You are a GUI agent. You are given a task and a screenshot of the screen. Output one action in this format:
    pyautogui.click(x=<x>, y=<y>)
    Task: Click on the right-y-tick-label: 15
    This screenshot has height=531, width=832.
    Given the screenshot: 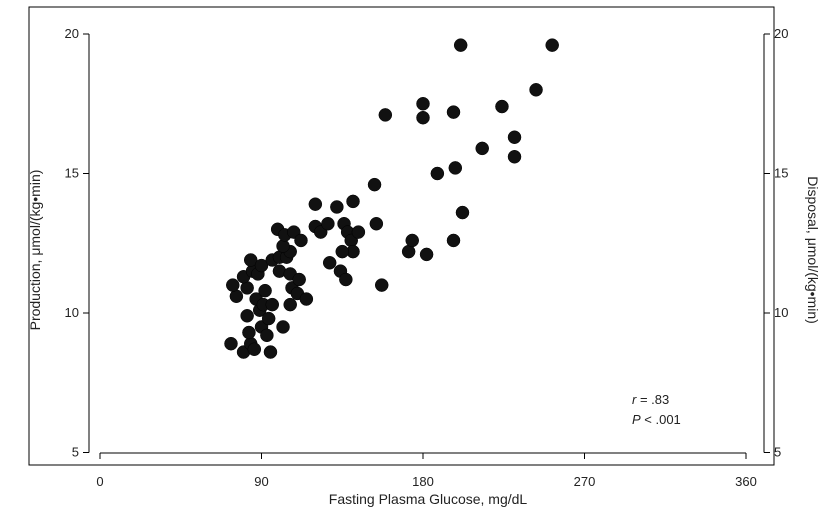 What is the action you would take?
    pyautogui.click(x=781, y=173)
    